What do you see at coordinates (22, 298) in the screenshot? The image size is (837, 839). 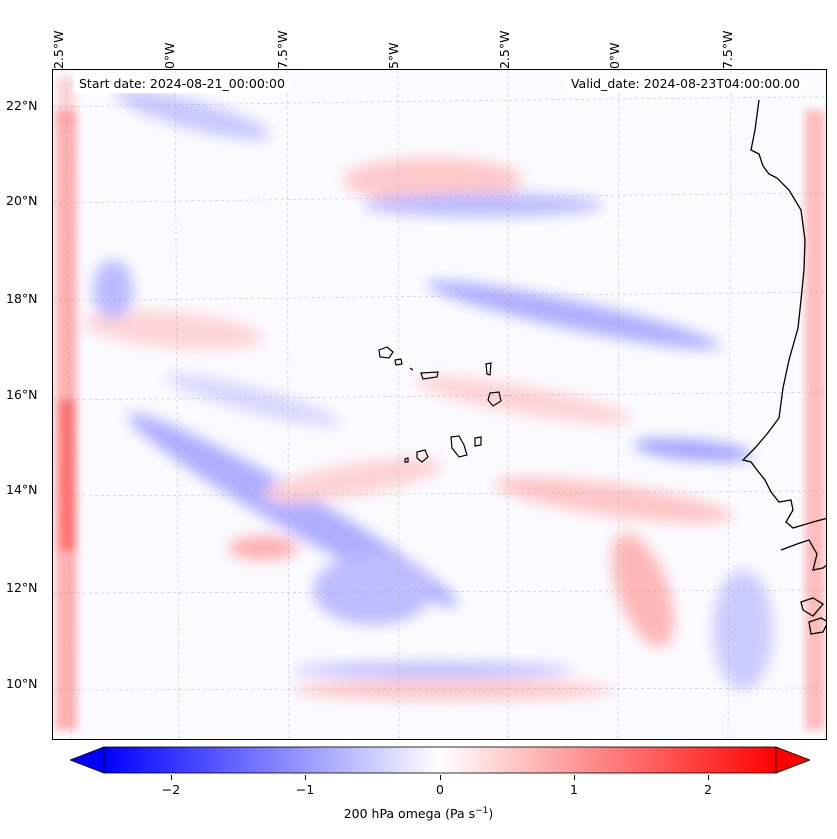 I see `lat-label-18n: 18°N` at bounding box center [22, 298].